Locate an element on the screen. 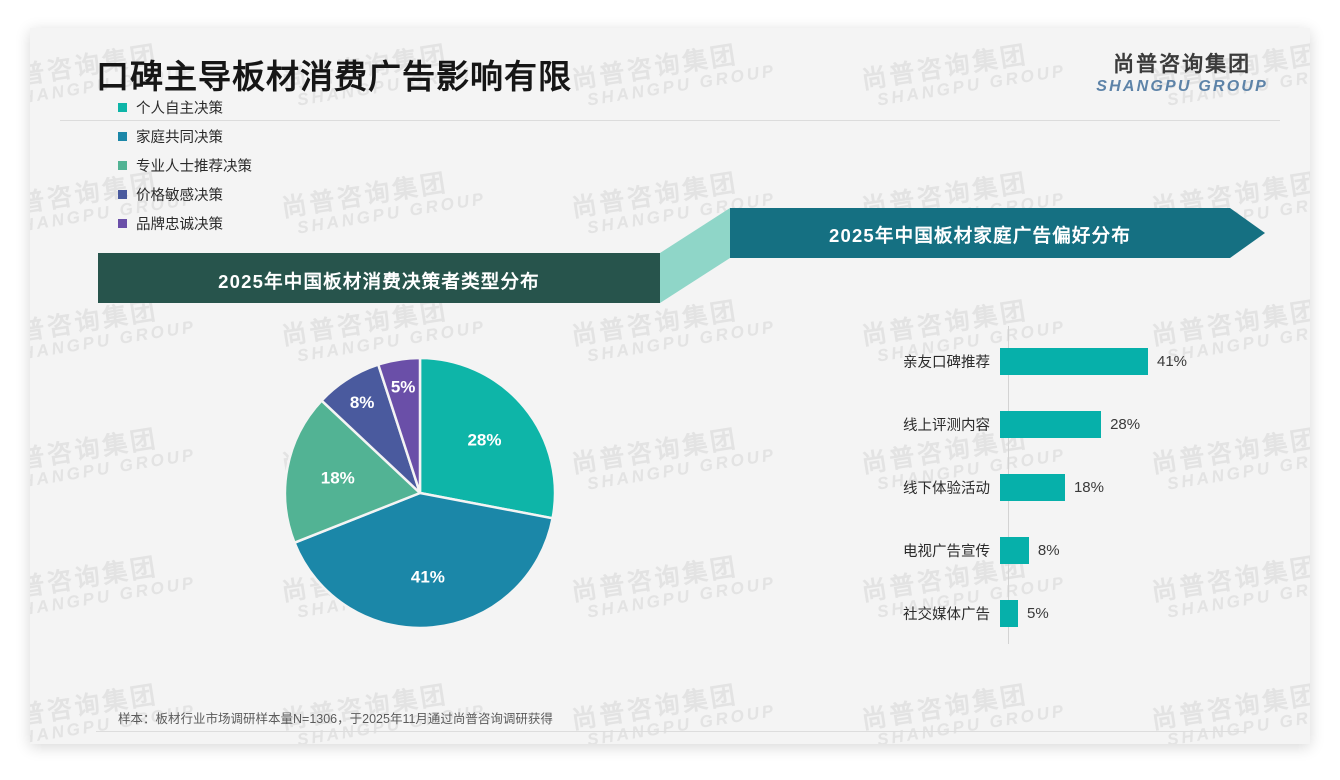 This screenshot has height=780, width=1340. bar-value-label: 28% is located at coordinates (1125, 424).